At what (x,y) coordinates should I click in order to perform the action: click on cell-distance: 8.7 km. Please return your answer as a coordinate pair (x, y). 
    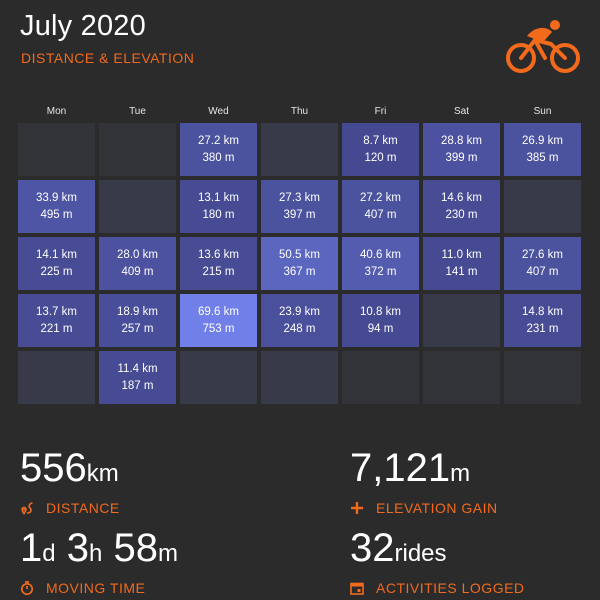
    Looking at the image, I should click on (380, 140).